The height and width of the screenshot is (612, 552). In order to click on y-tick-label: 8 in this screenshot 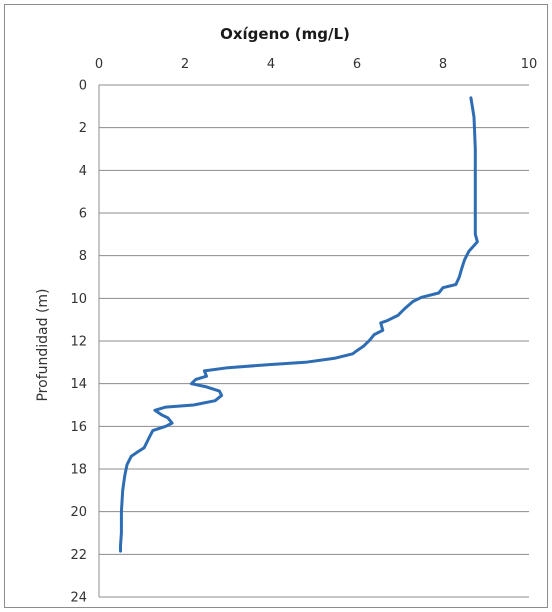, I will do `click(83, 256)`.